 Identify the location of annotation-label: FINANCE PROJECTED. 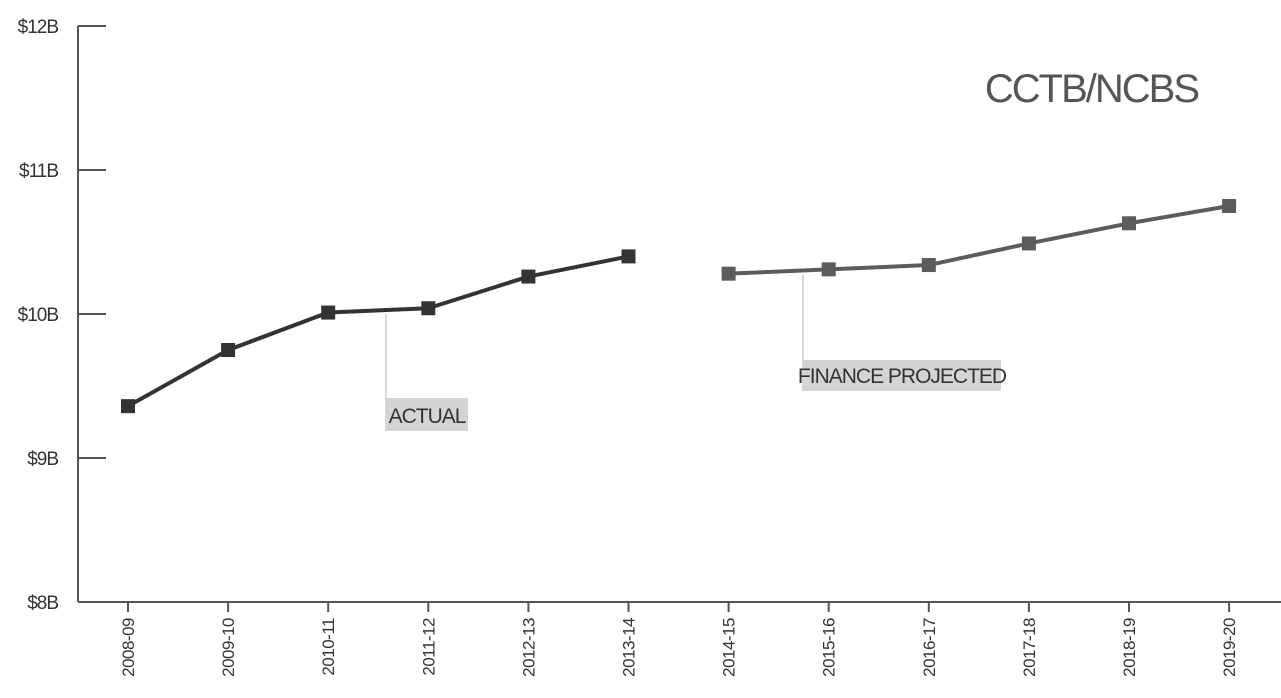
(902, 376).